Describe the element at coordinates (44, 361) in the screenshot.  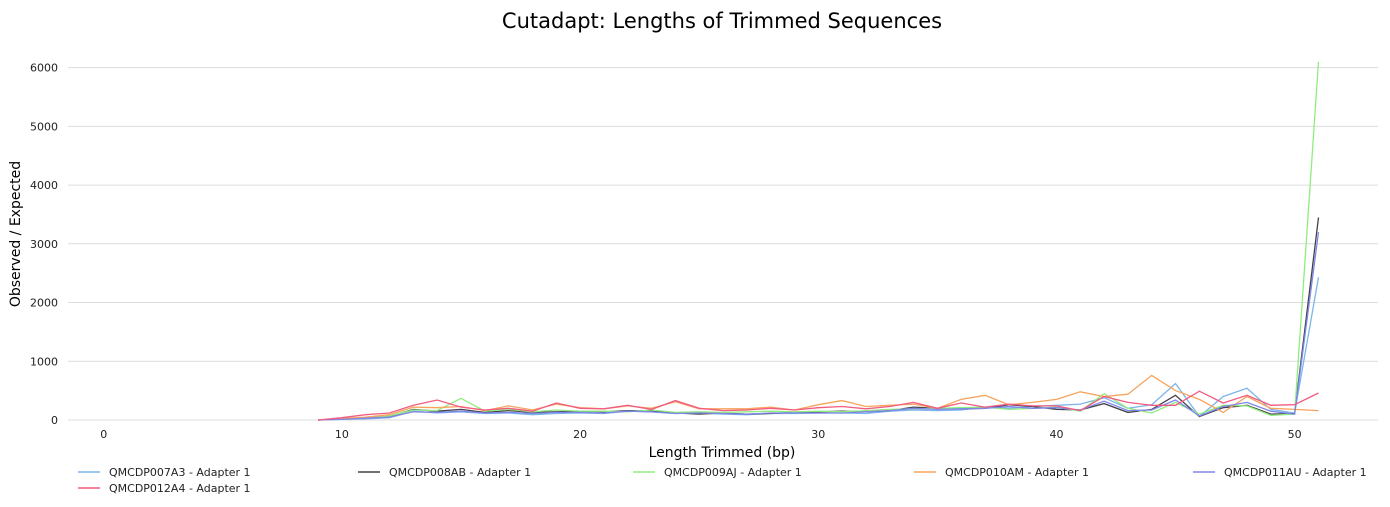
I see `y-tick-label: 1000` at that location.